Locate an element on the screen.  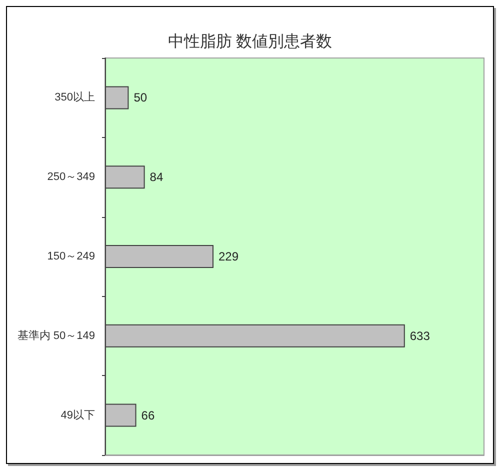
data-label: 84 is located at coordinates (157, 177).